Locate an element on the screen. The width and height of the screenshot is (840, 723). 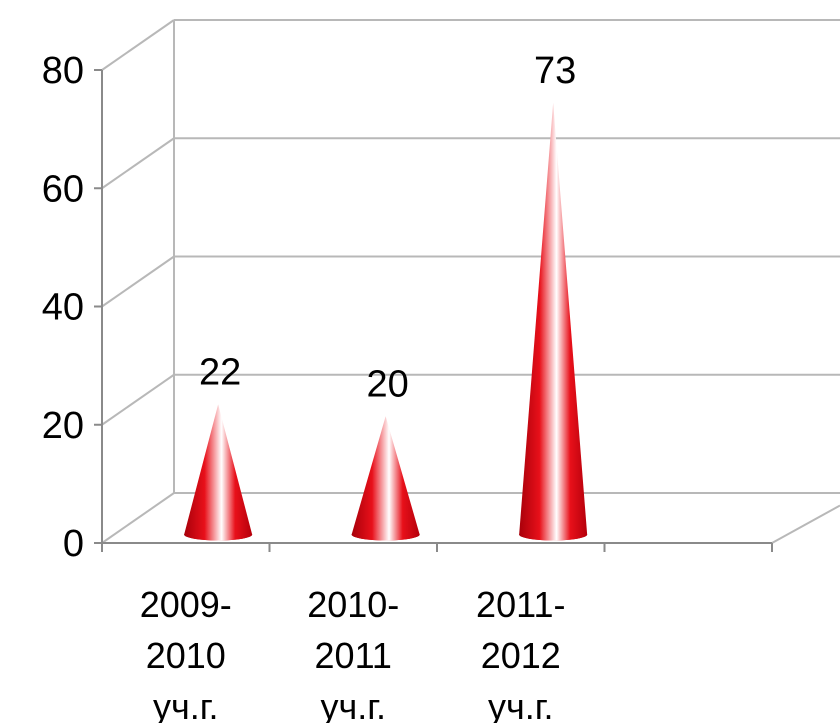
category-label: 2010- is located at coordinates (353, 604).